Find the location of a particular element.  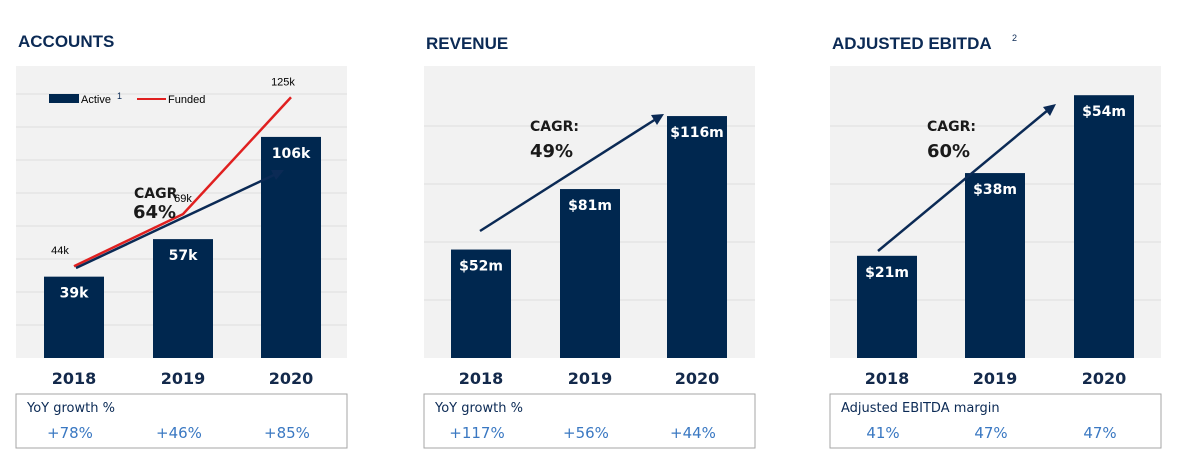

accounts-cagr-arrow-head is located at coordinates (277, 175).